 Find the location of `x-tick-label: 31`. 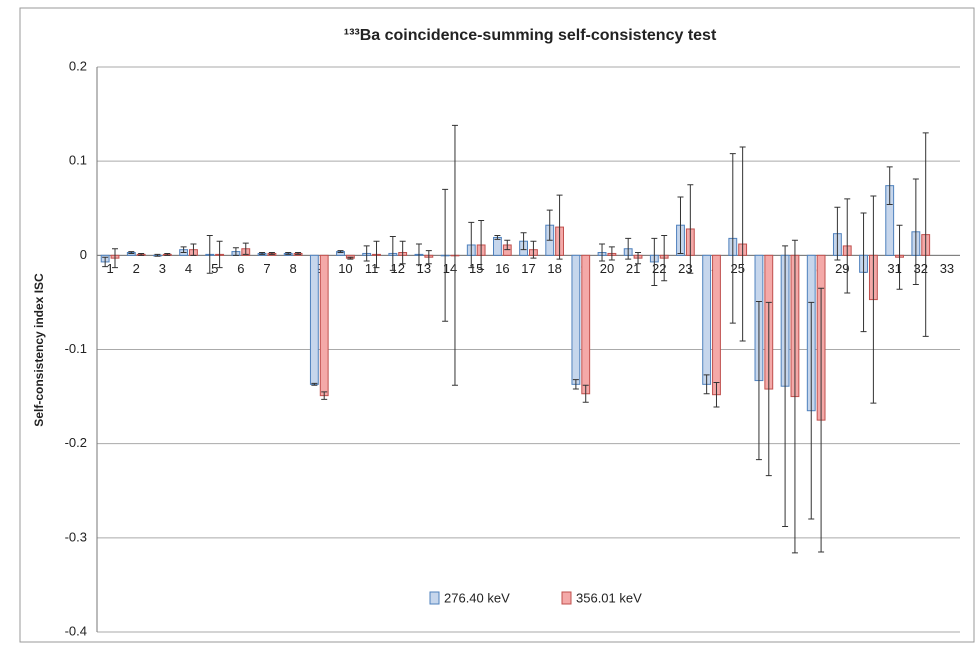

x-tick-label: 31 is located at coordinates (894, 268).